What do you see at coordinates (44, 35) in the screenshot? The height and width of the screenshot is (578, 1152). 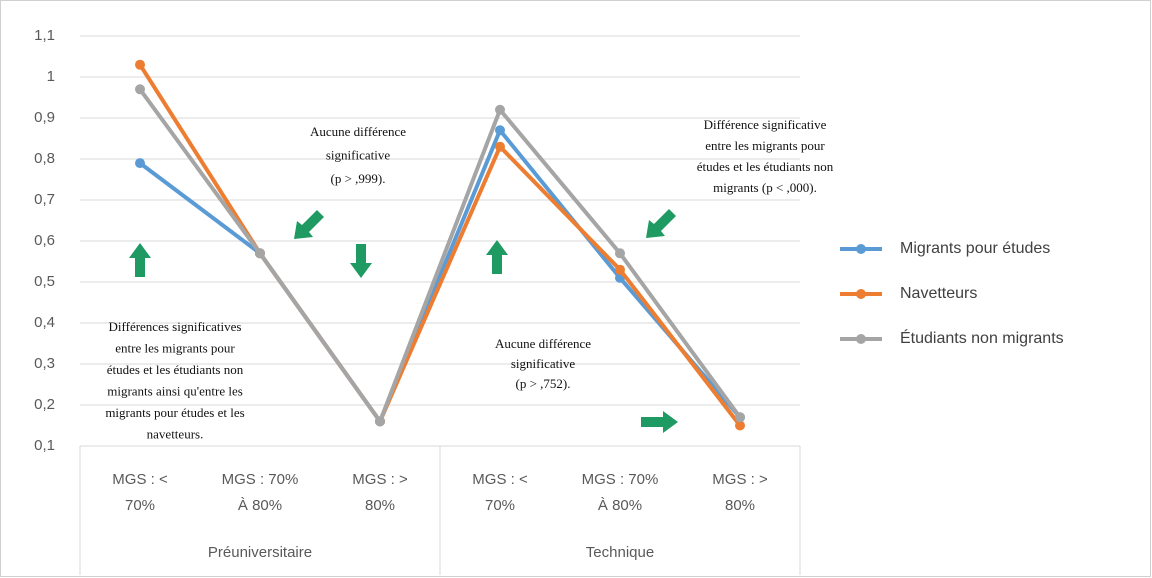 I see `y-tick-label: 1,1` at bounding box center [44, 35].